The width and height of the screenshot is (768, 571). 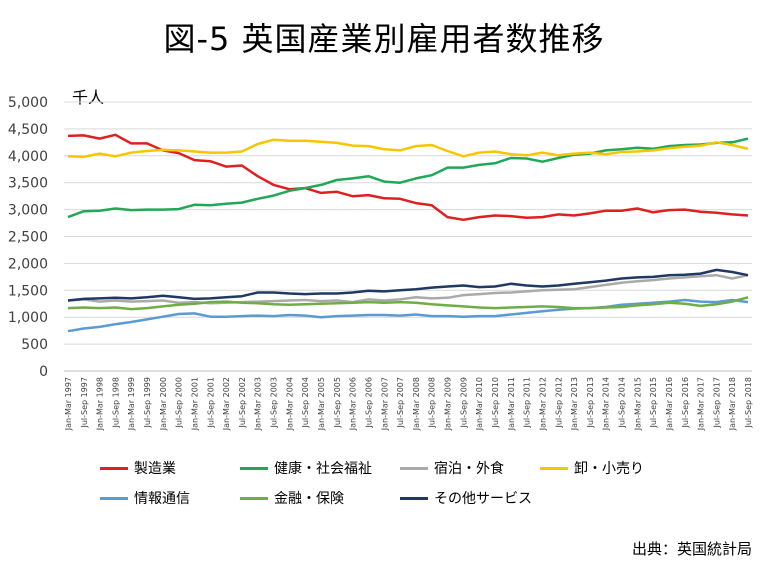 I want to click on y-tick-label: 2,500, so click(x=28, y=238).